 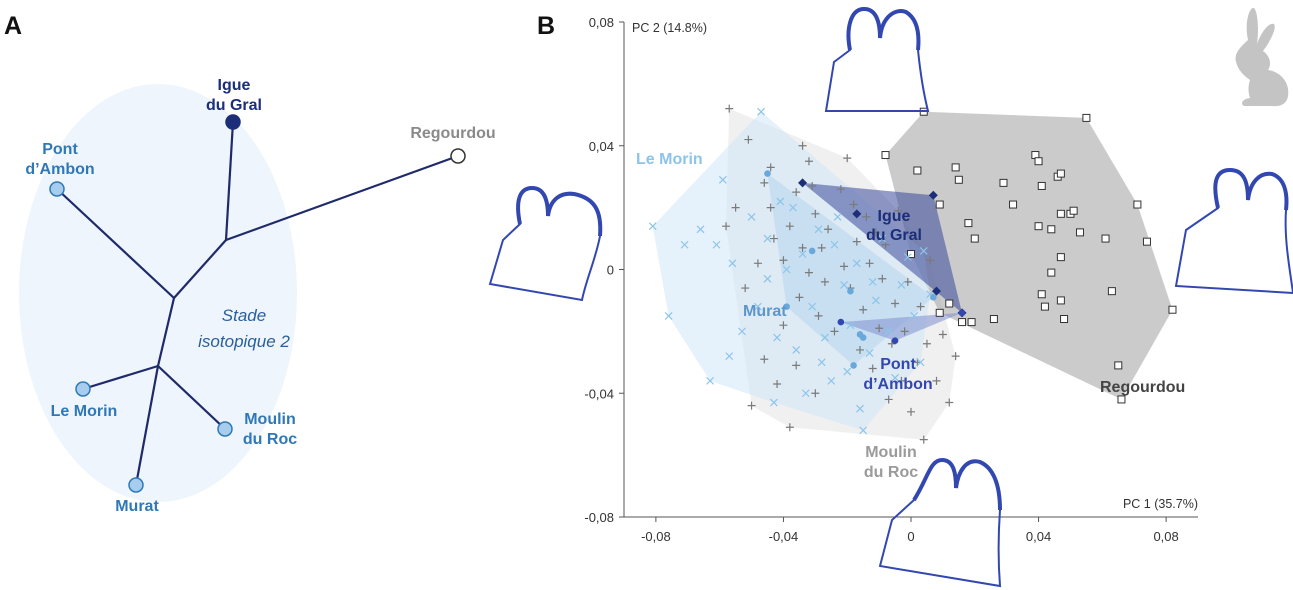 I want to click on outline-left-icon, so click(x=545, y=243).